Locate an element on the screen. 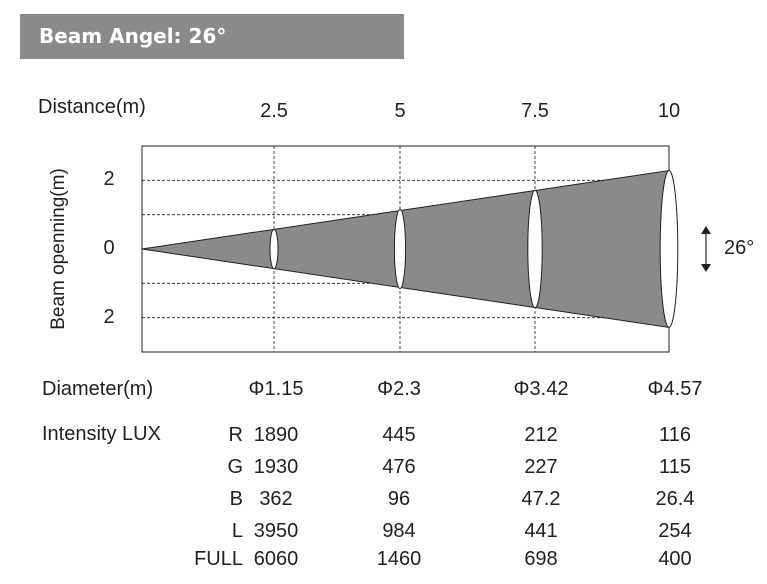 The height and width of the screenshot is (584, 767). lux-value: 1890 is located at coordinates (276, 435).